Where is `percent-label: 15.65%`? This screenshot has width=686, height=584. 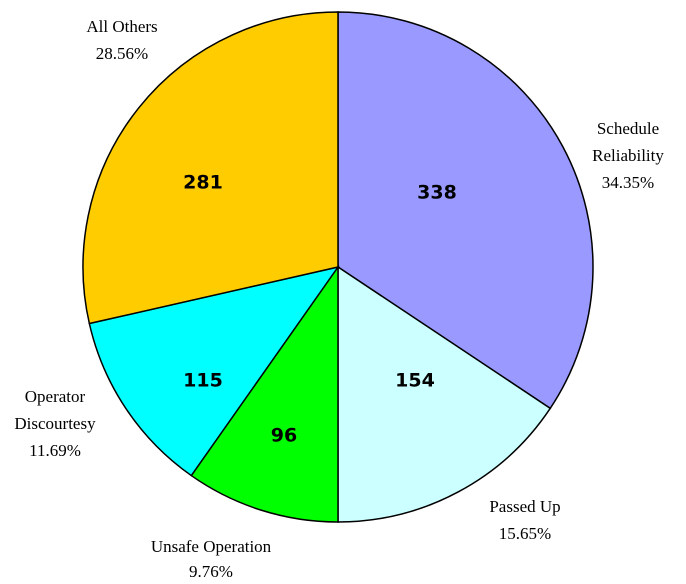 percent-label: 15.65% is located at coordinates (525, 533).